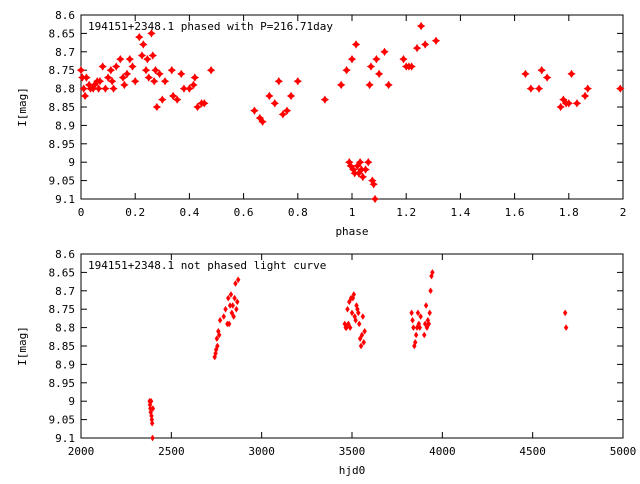 The image size is (640, 484). What do you see at coordinates (515, 212) in the screenshot?
I see `x-tick-label: 1.6` at bounding box center [515, 212].